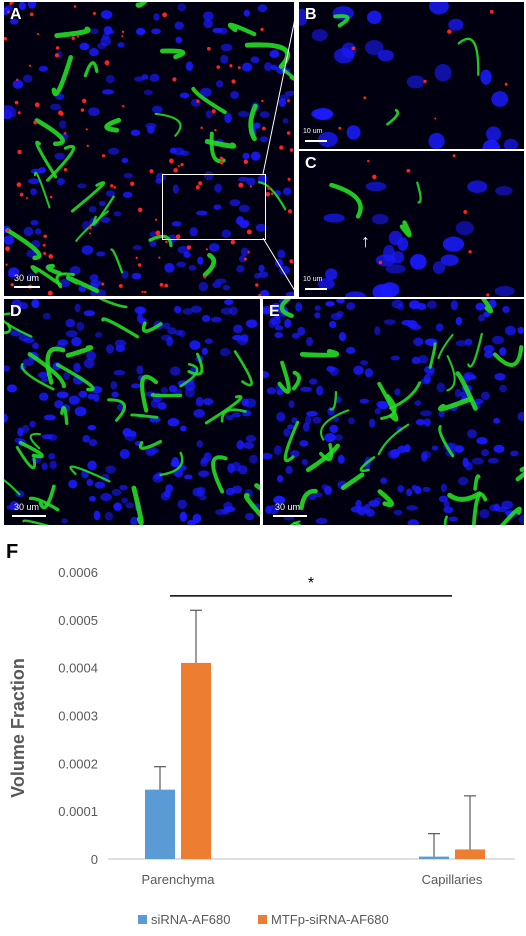 This screenshot has height=936, width=526. Describe the element at coordinates (263, 919) in the screenshot. I see `legend: siRNA-AF680 MTFp-siRNA-AF680` at that location.